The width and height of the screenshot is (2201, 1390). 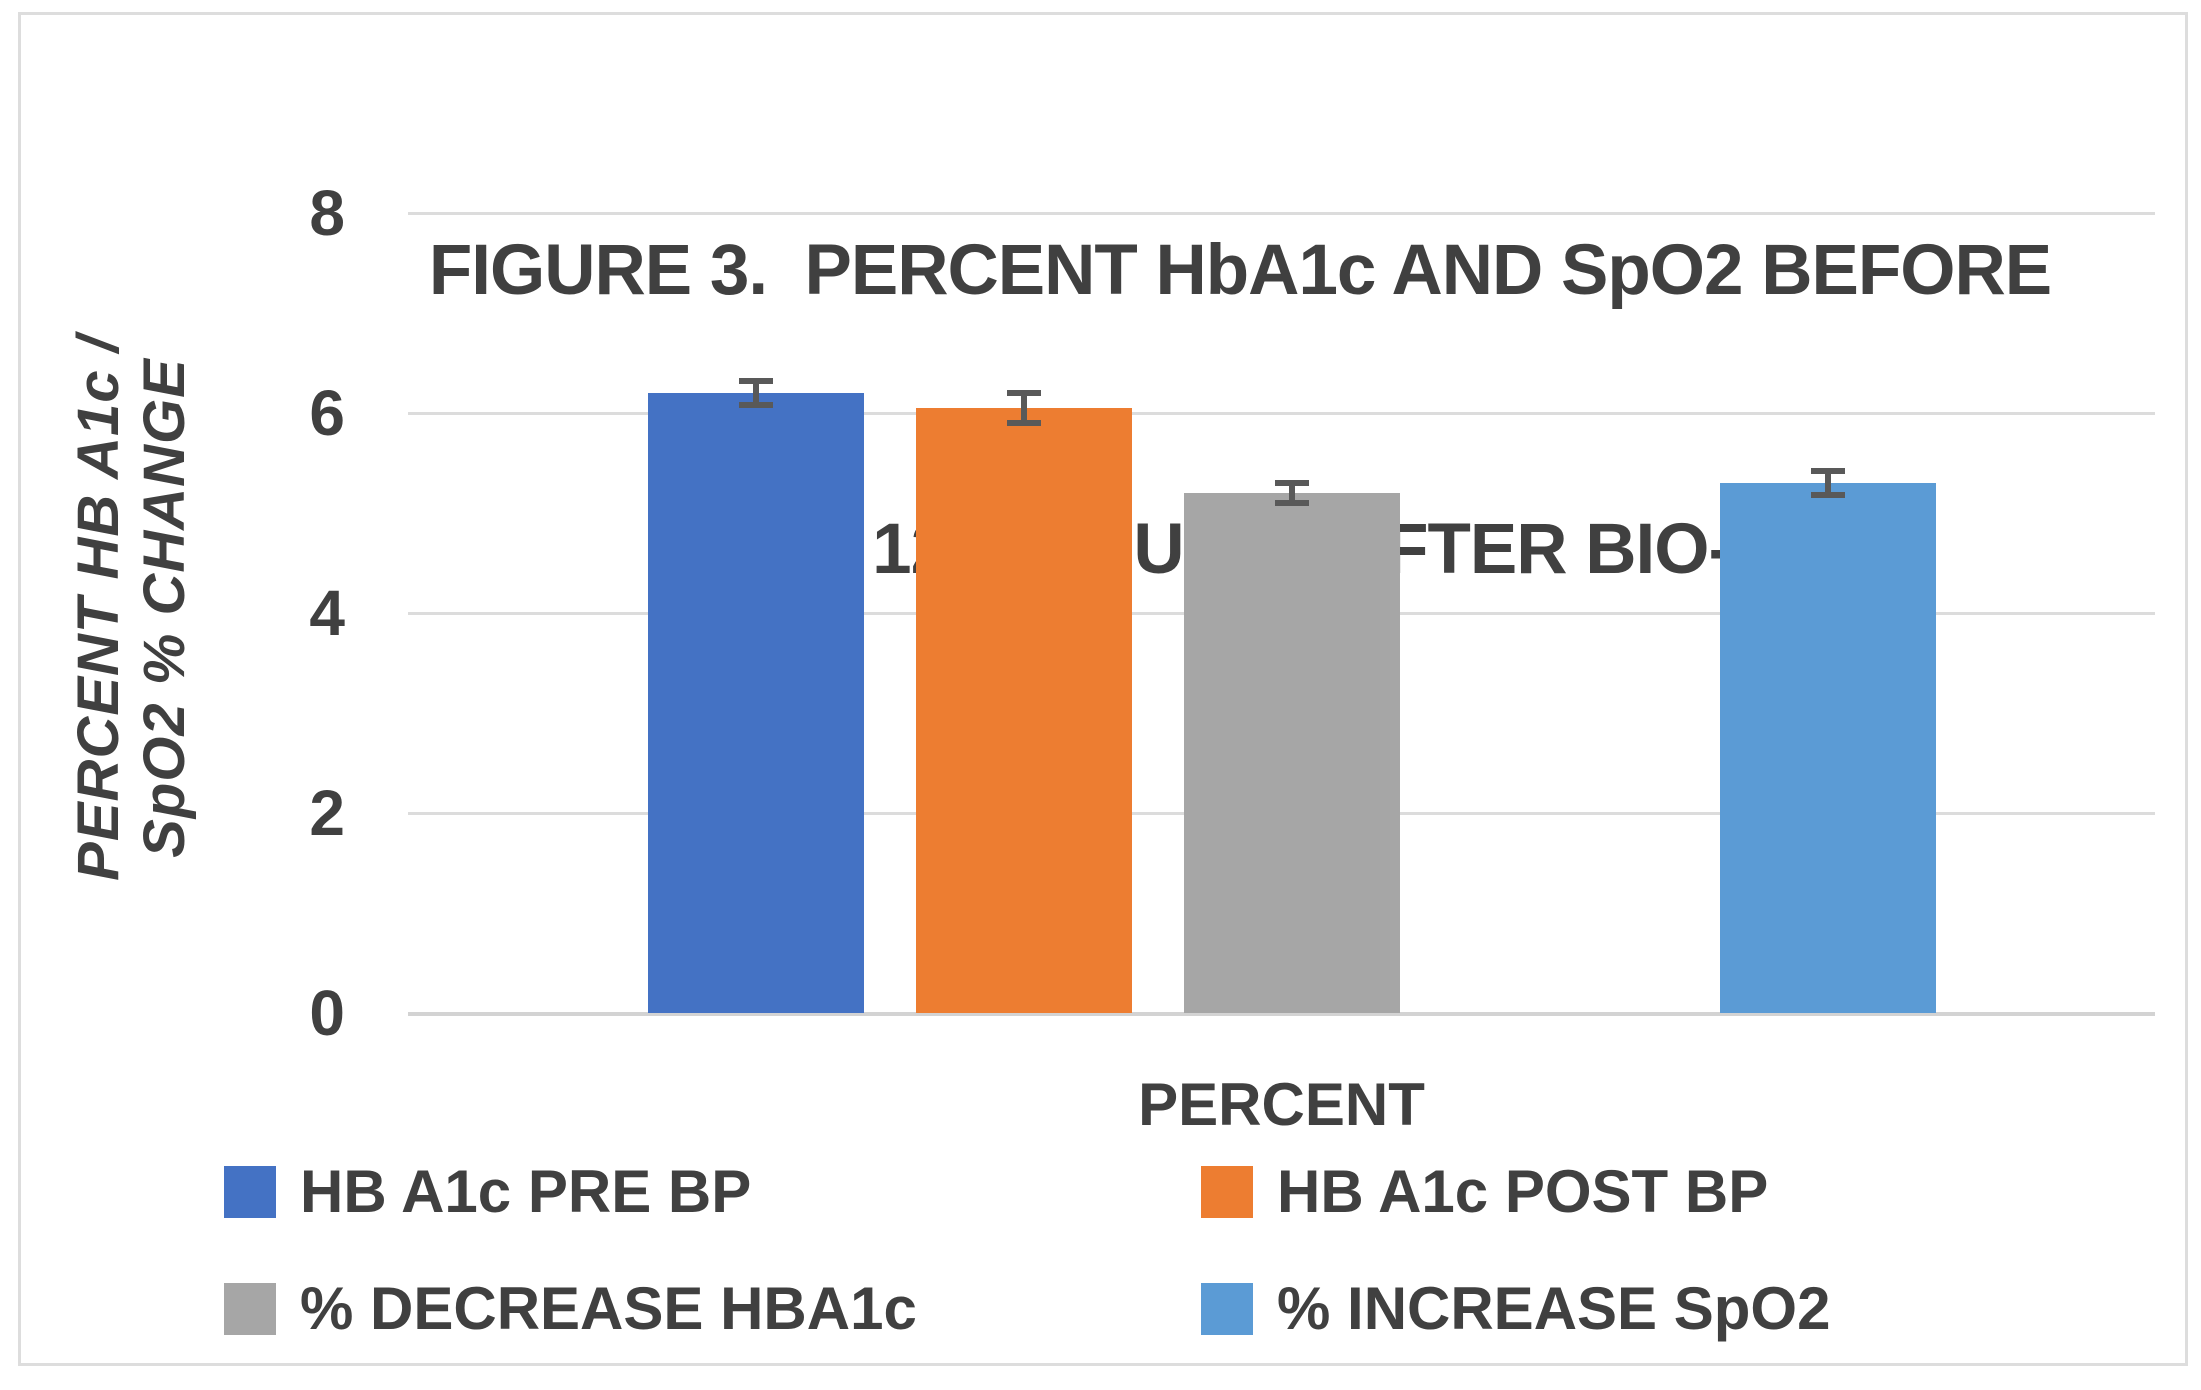 I want to click on chart-title-line1: FIGURE 3. PERCENT HbA1c AND SpO2 BEFORE, so click(x=1240, y=270).